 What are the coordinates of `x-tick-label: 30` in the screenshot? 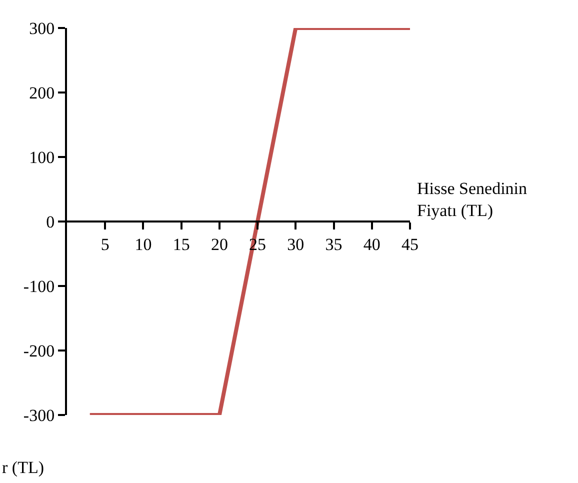 It's located at (295, 244).